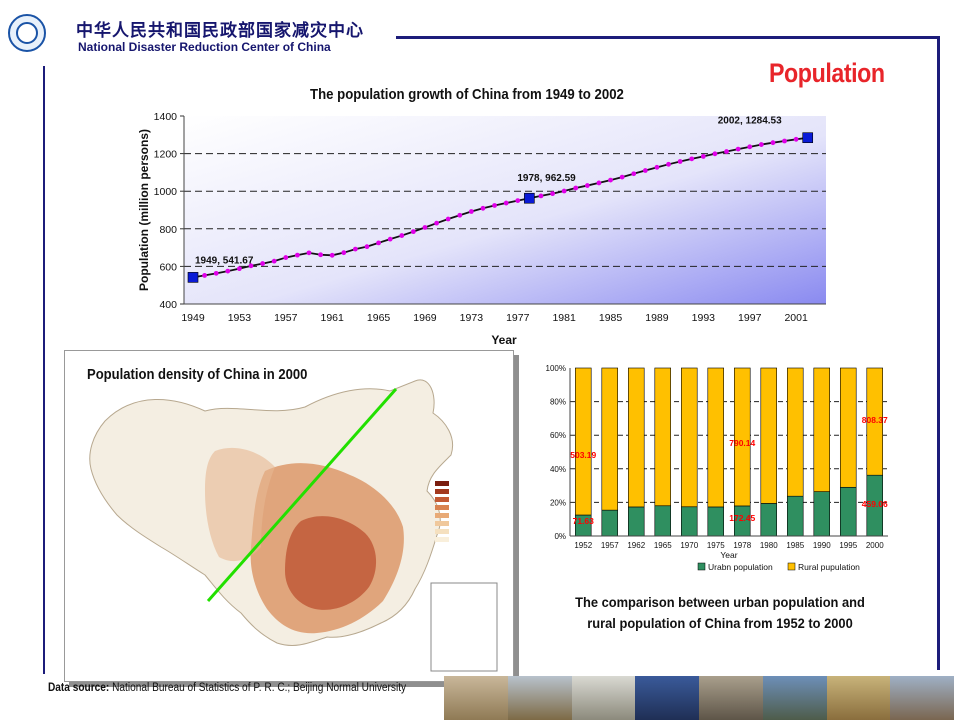 This screenshot has width=954, height=720. What do you see at coordinates (795, 545) in the screenshot?
I see `bar-x-tick-label: 1985` at bounding box center [795, 545].